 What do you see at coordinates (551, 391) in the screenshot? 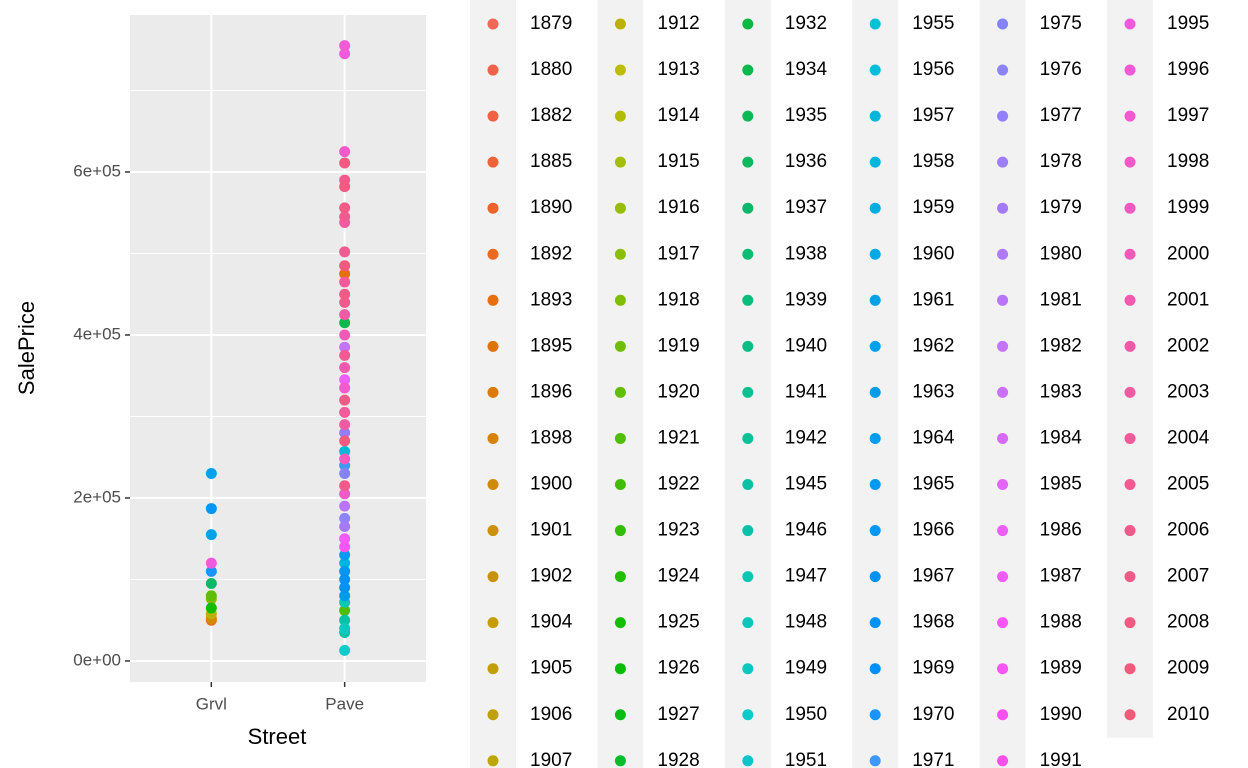
I see `legend-label: 1896` at bounding box center [551, 391].